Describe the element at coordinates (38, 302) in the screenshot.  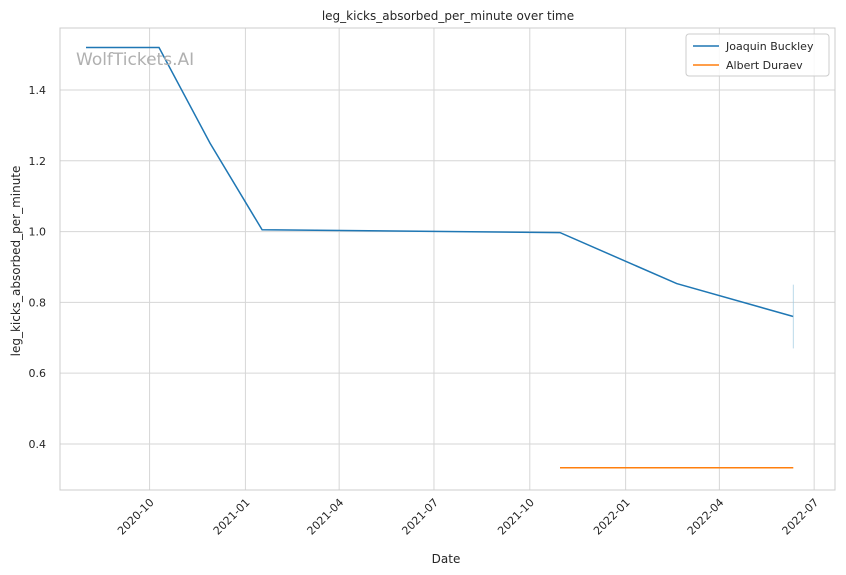
I see `y-tick-label: 0.8` at that location.